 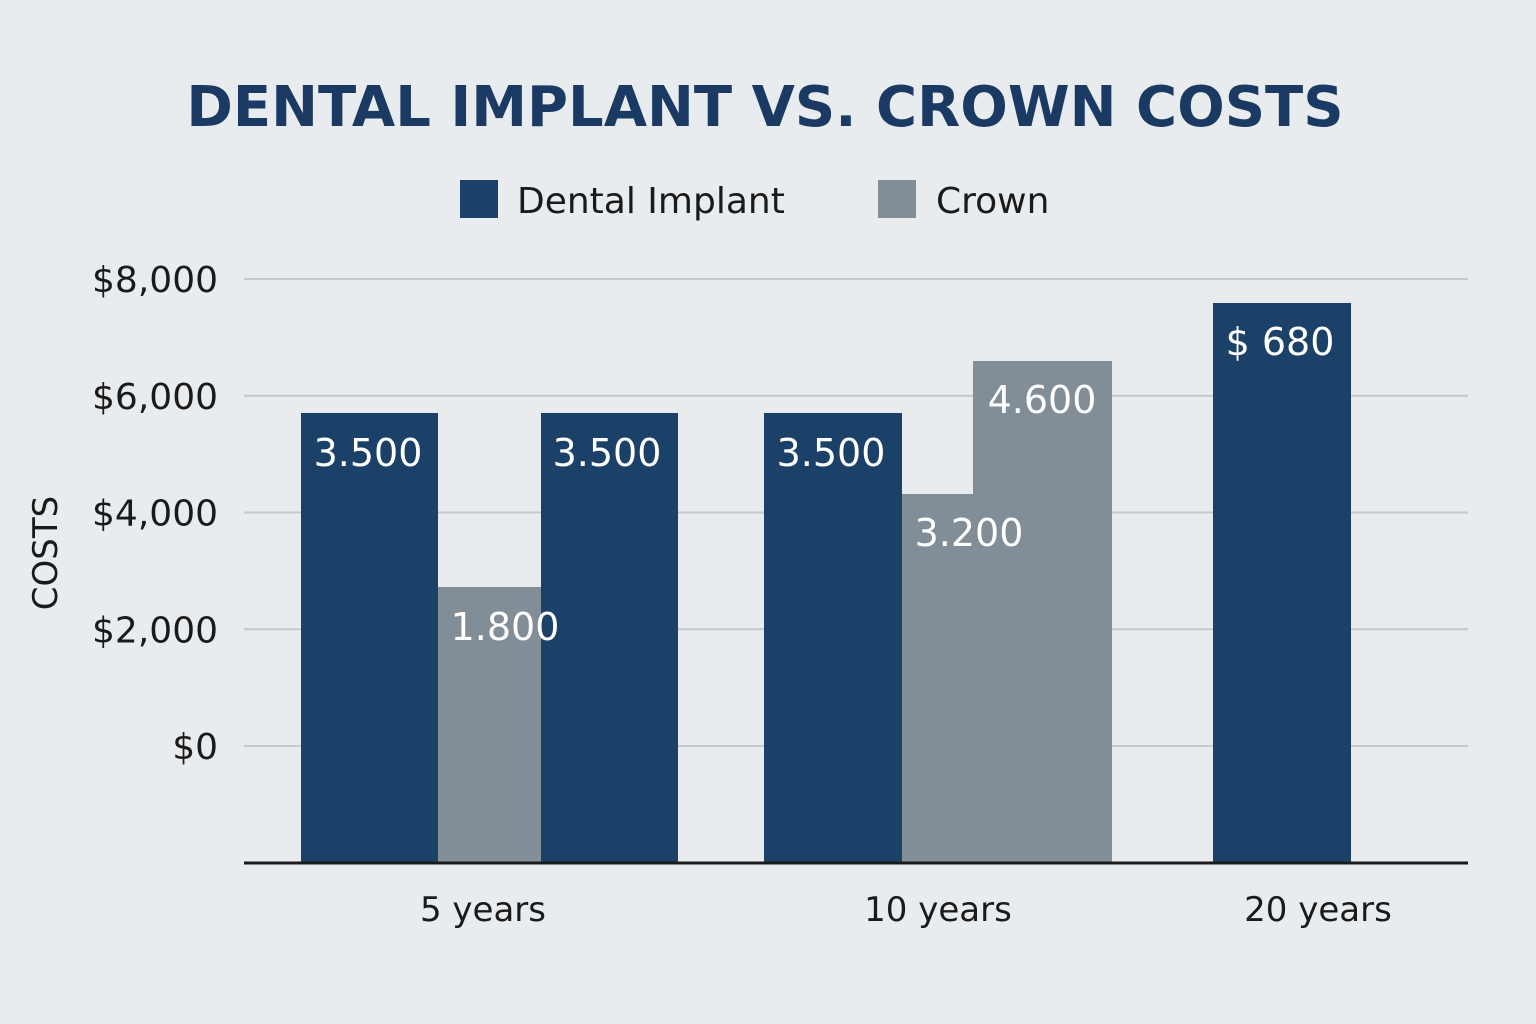 I want to click on y-axis-label: COSTS, so click(x=46, y=553).